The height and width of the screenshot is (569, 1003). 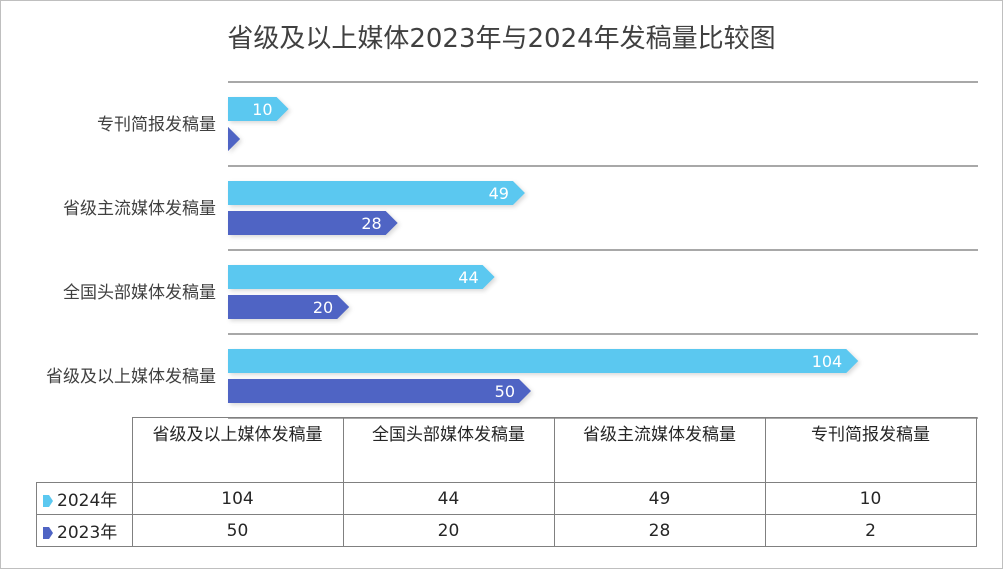 I want to click on data-label: 44, so click(x=468, y=277).